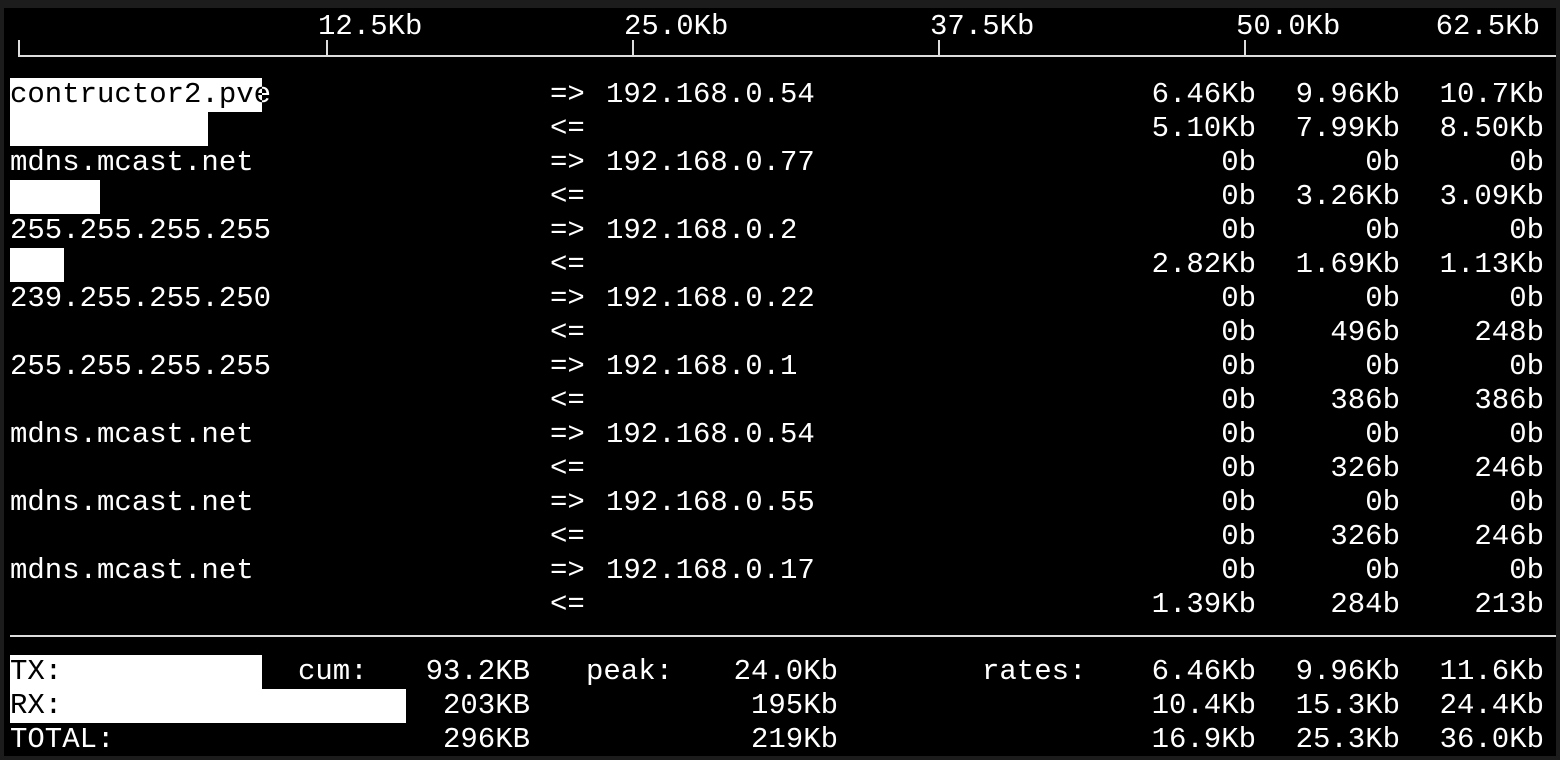  What do you see at coordinates (710, 570) in the screenshot?
I see `flow-dest: 192.168.0.17` at bounding box center [710, 570].